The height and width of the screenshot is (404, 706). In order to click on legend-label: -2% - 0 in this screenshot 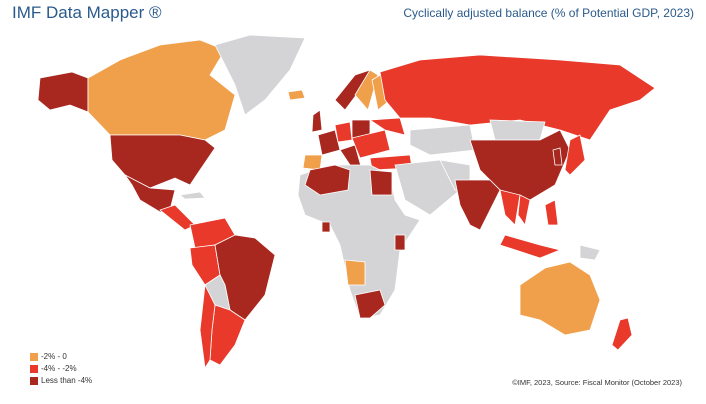, I will do `click(54, 356)`.